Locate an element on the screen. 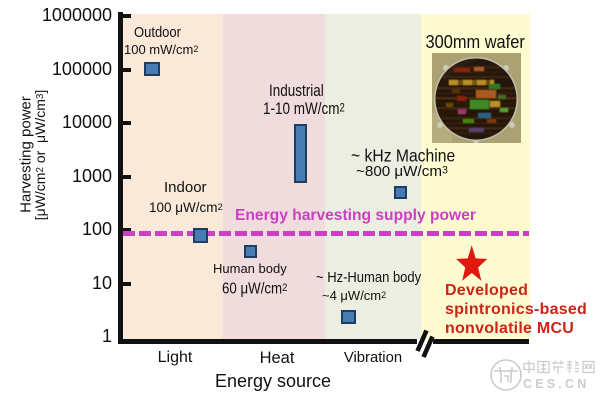  svg-text: CES.CN is located at coordinates (556, 384).